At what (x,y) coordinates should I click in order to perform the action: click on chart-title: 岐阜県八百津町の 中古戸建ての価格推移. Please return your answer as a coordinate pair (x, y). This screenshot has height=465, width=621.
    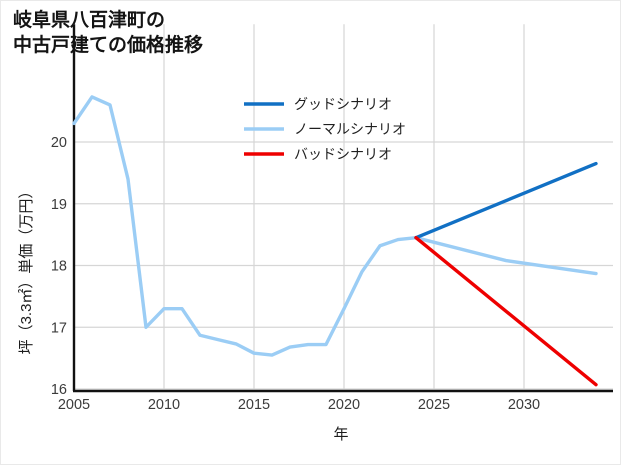
    Looking at the image, I should click on (108, 33).